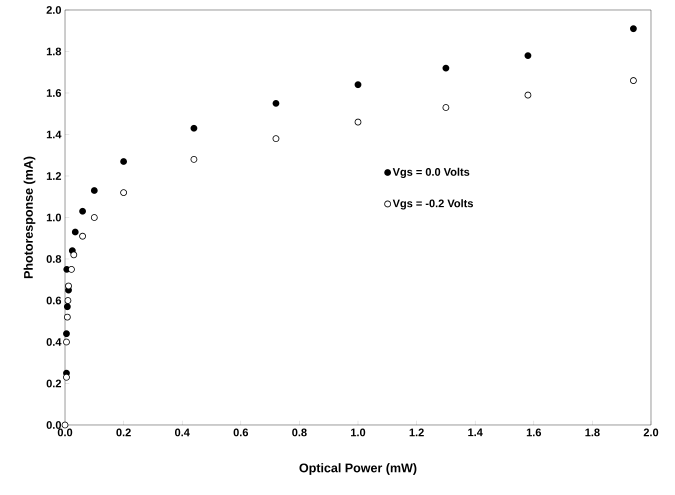 Image resolution: width=675 pixels, height=495 pixels. Describe the element at coordinates (417, 432) in the screenshot. I see `x-tick-label: 1.2` at that location.